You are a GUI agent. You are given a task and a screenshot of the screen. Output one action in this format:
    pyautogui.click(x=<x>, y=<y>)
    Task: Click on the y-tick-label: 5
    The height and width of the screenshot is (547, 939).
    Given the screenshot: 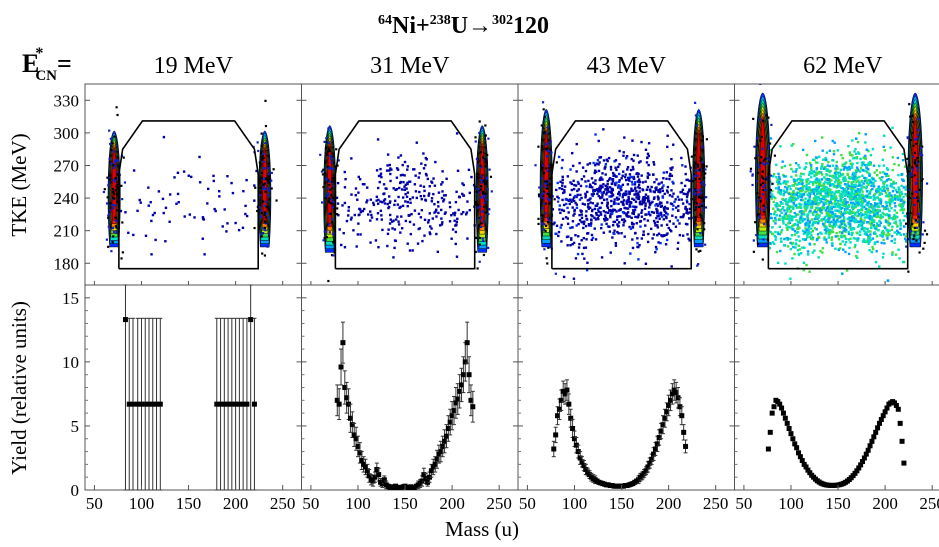 What is the action you would take?
    pyautogui.click(x=75, y=426)
    